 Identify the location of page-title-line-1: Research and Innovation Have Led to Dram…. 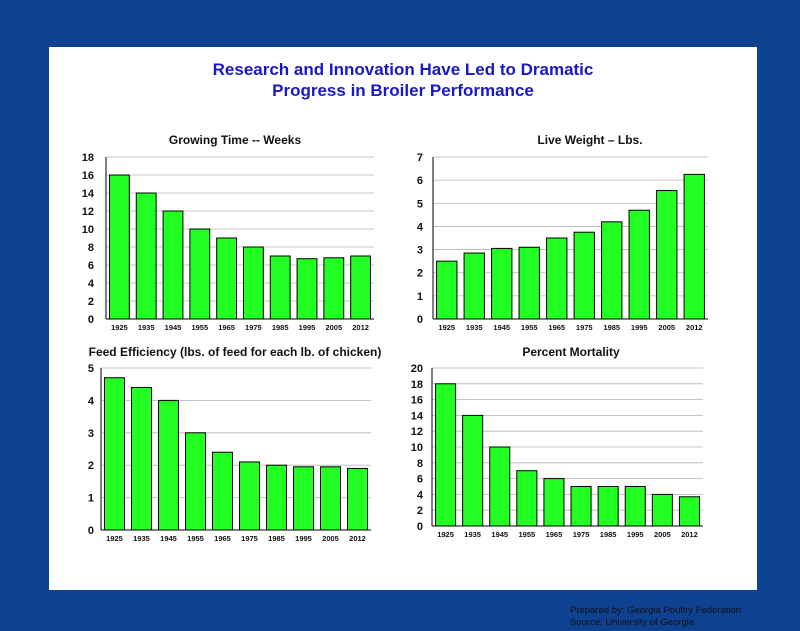
(403, 69).